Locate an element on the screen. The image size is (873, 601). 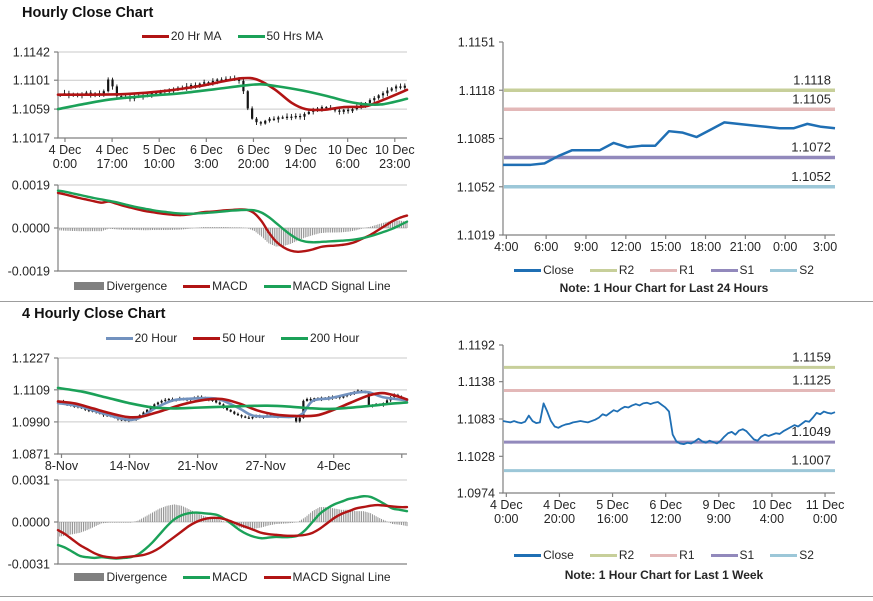
legend-label: S1 is located at coordinates (747, 555).